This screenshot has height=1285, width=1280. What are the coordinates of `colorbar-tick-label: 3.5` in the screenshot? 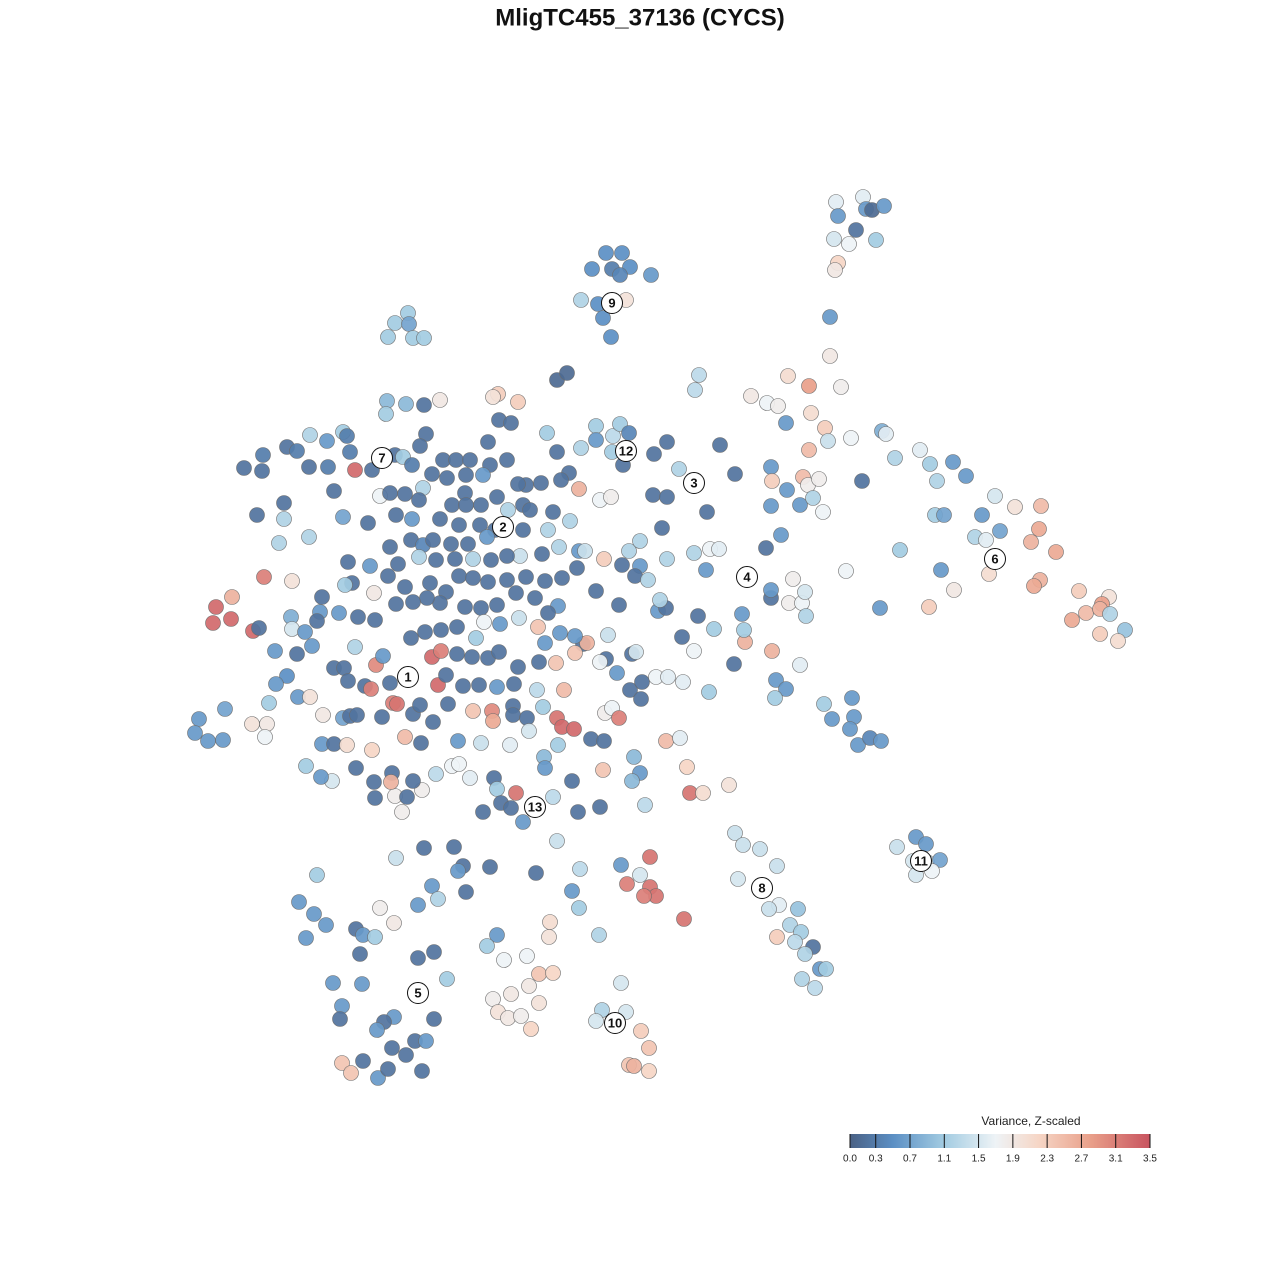 It's located at (1150, 1159).